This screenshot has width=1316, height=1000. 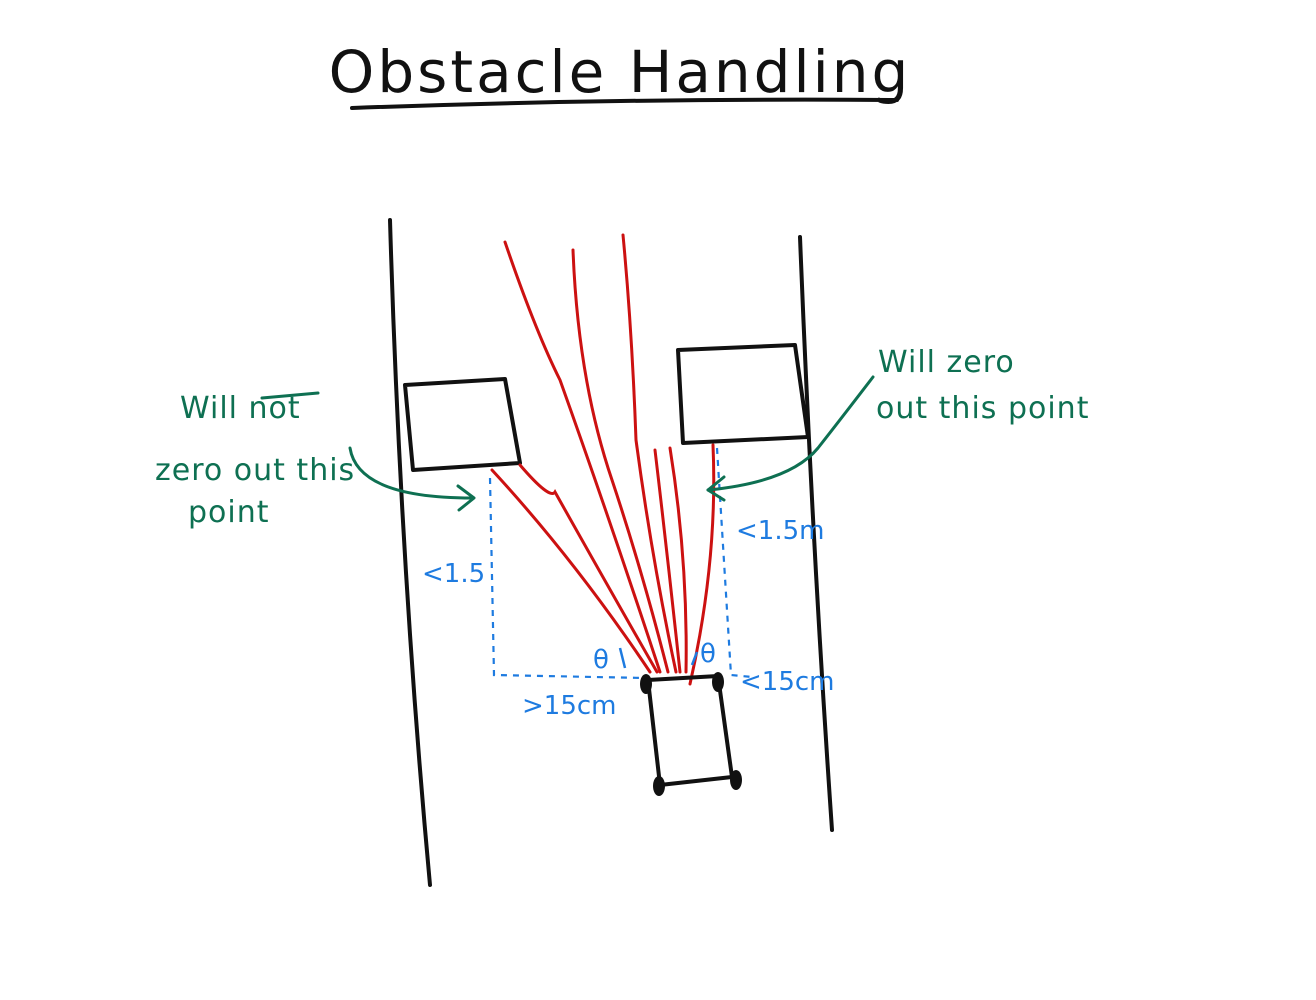 What do you see at coordinates (780, 531) in the screenshot?
I see `measure-right-vertical: <1.5m` at bounding box center [780, 531].